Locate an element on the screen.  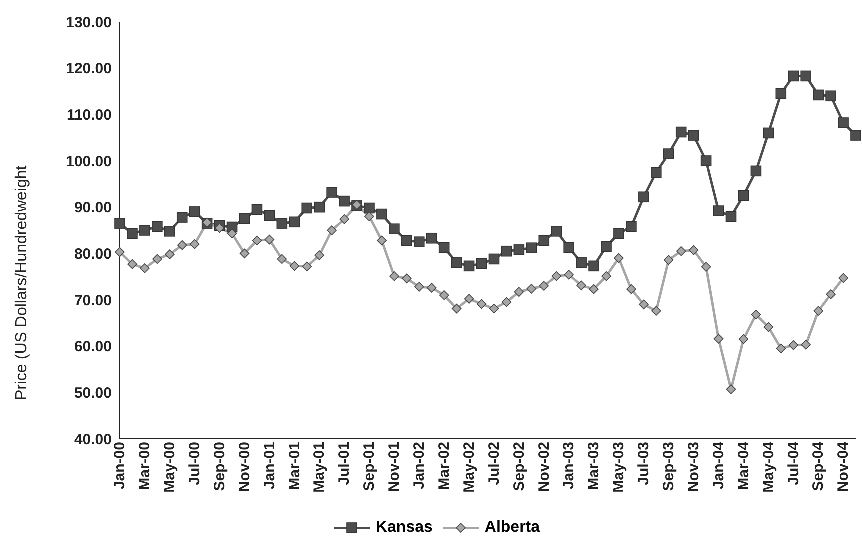
y-tick-label: 110.00 is located at coordinates (89, 115).